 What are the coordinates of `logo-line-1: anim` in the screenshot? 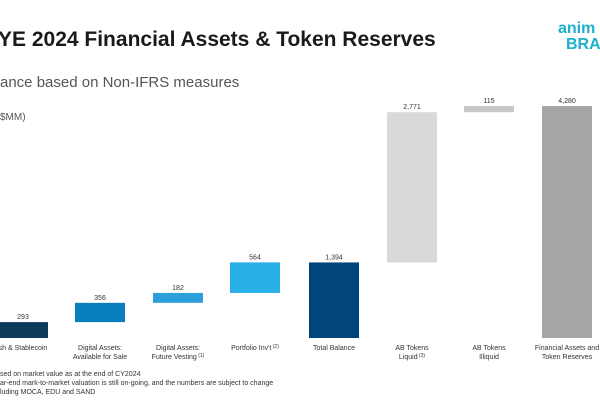 It's located at (577, 28).